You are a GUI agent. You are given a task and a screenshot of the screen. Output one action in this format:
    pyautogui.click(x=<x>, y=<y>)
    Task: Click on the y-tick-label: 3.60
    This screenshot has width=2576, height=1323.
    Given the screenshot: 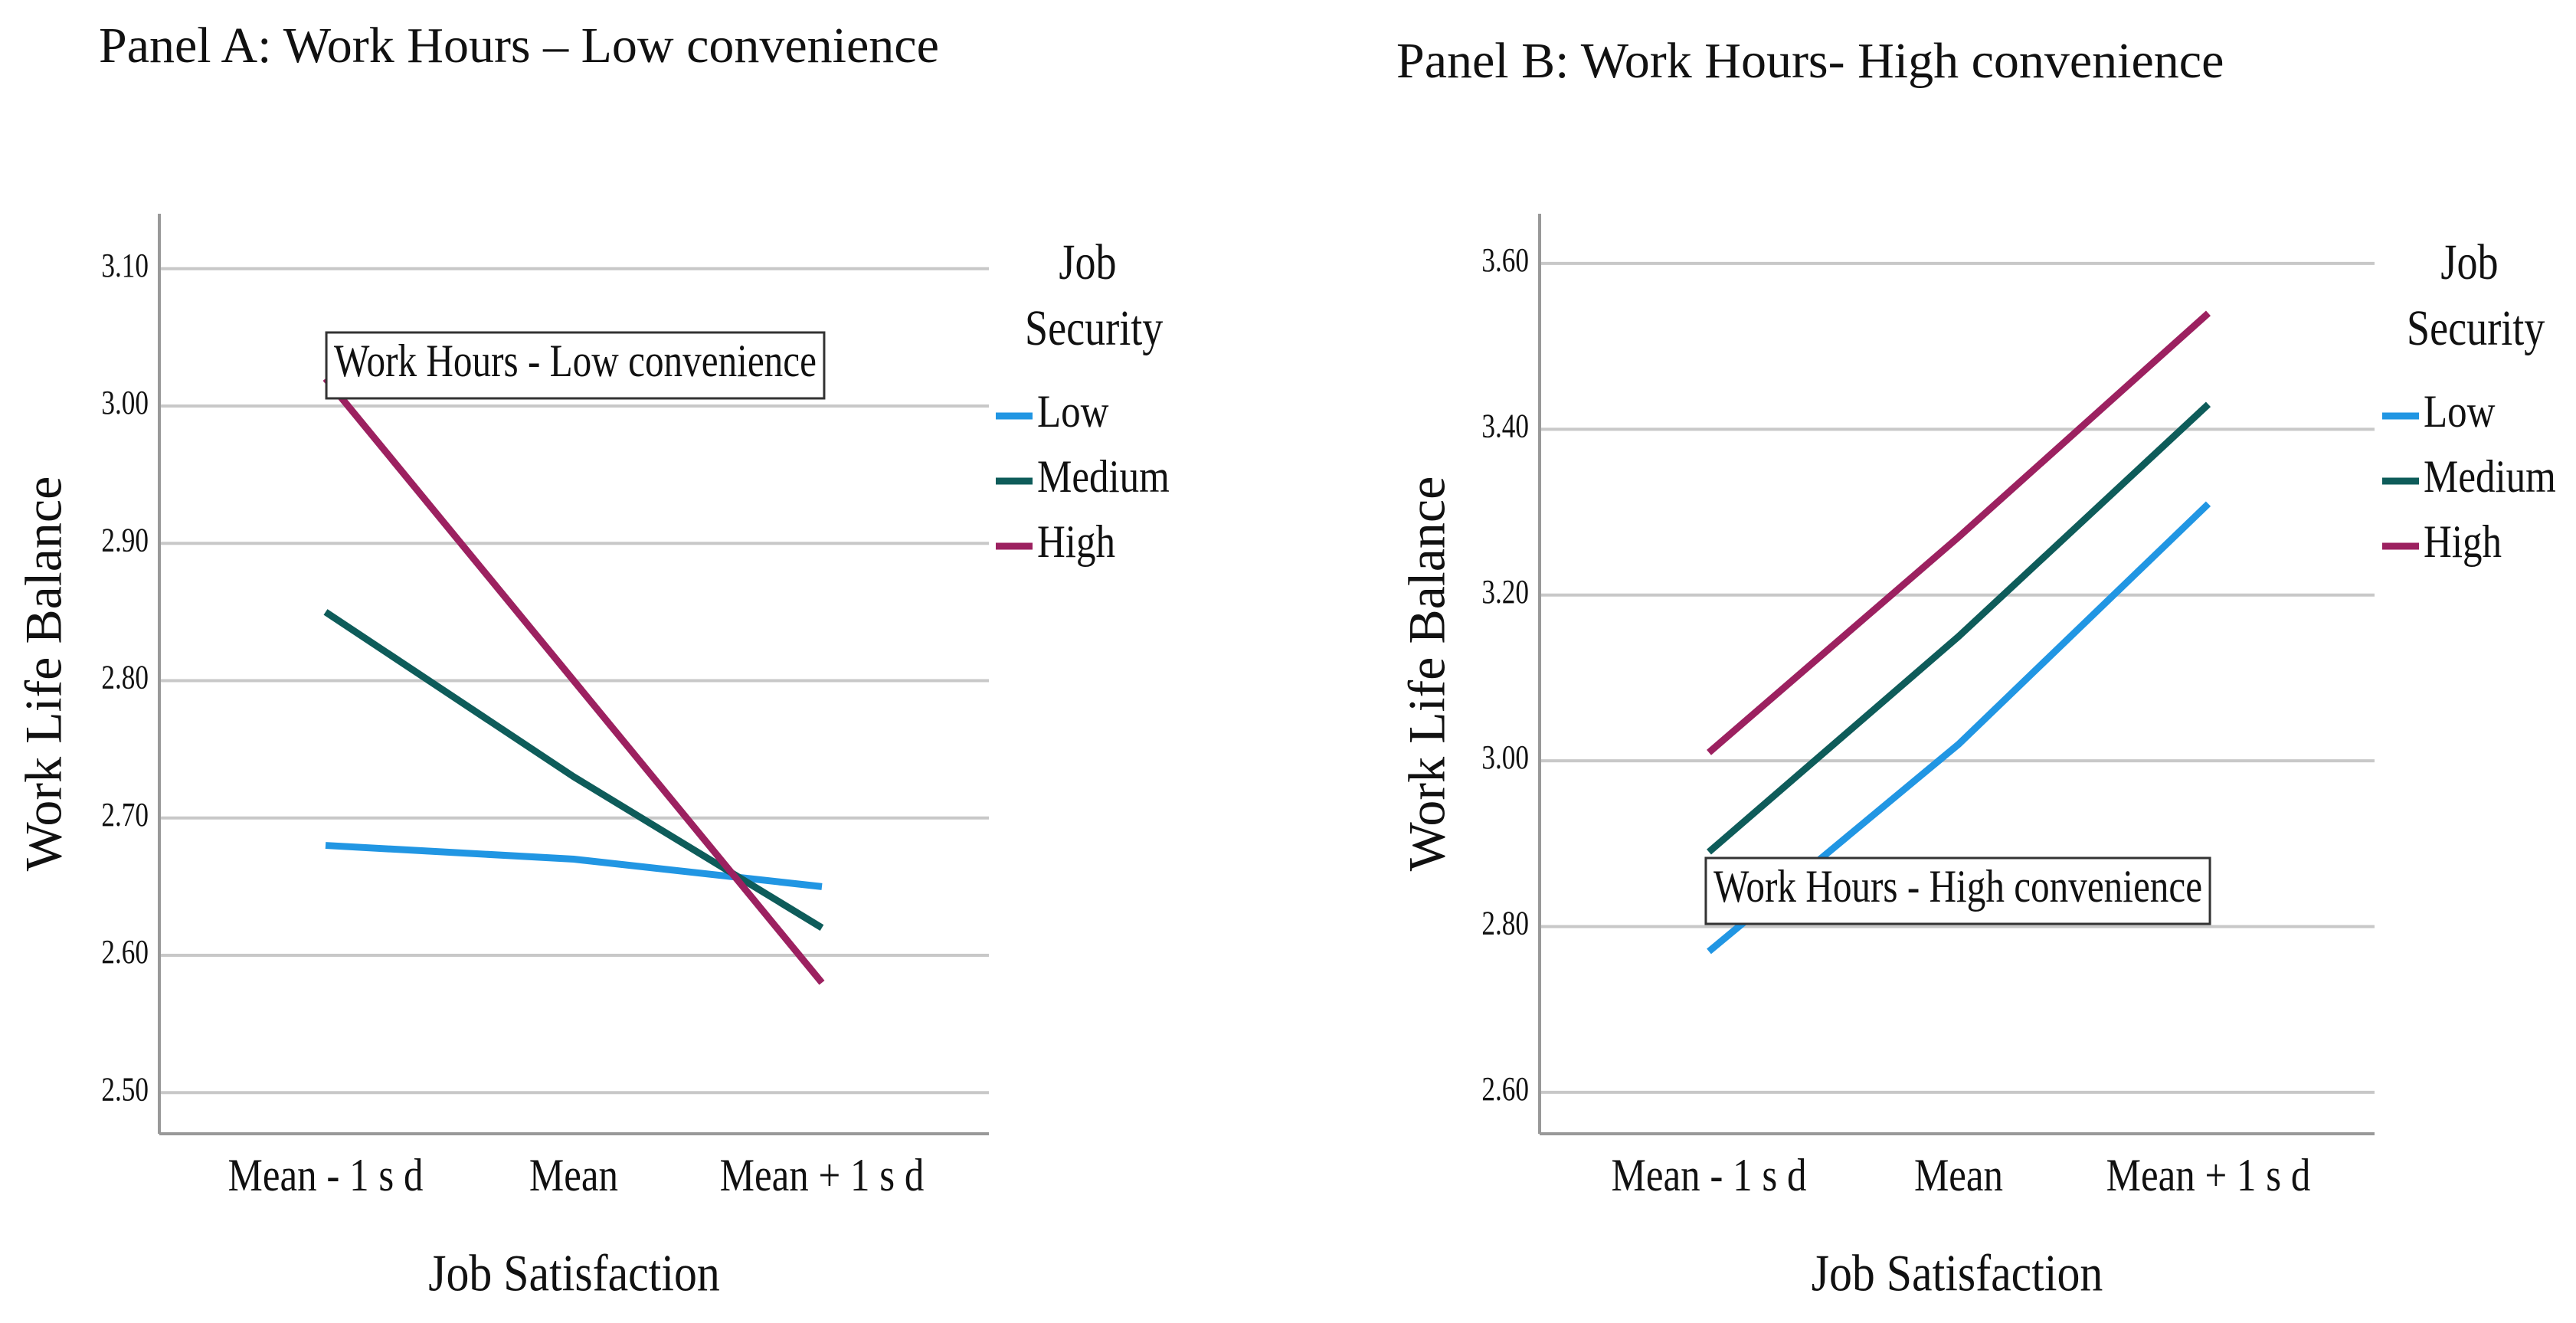 What is the action you would take?
    pyautogui.click(x=1505, y=260)
    